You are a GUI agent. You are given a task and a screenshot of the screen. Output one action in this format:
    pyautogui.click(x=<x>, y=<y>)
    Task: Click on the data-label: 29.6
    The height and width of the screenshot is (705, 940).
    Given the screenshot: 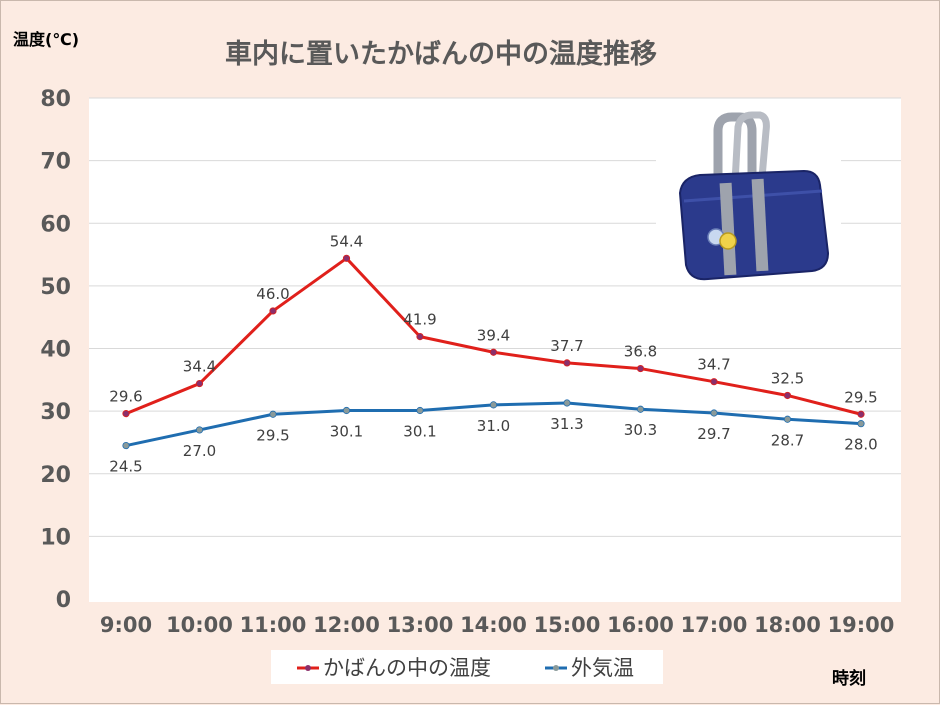 What is the action you would take?
    pyautogui.click(x=125, y=397)
    